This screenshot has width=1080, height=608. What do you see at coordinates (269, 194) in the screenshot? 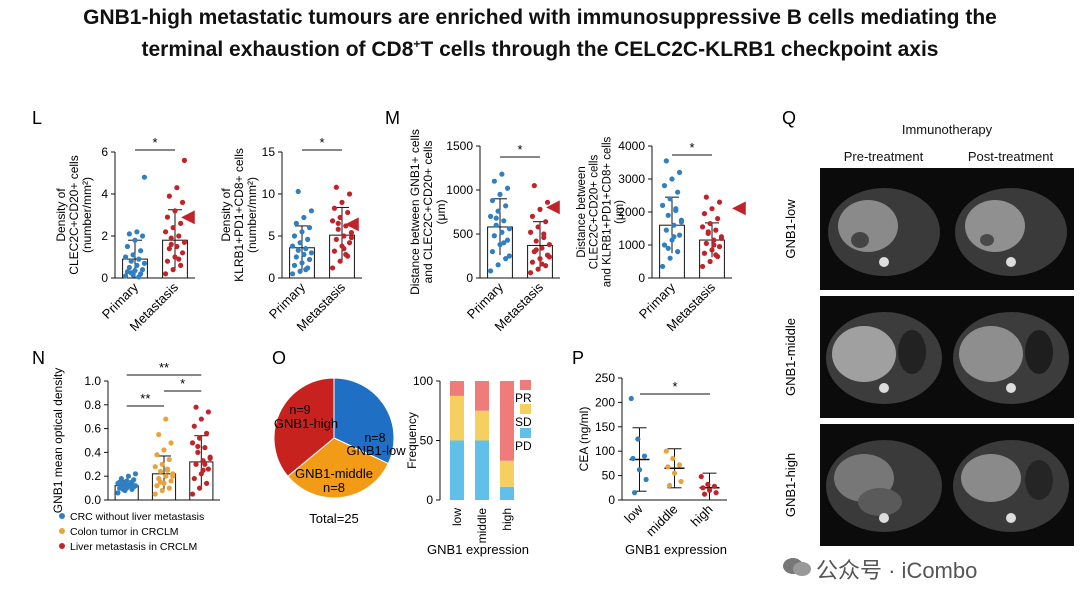
I see `chart-l2-y-tick-label: 10` at bounding box center [269, 194].